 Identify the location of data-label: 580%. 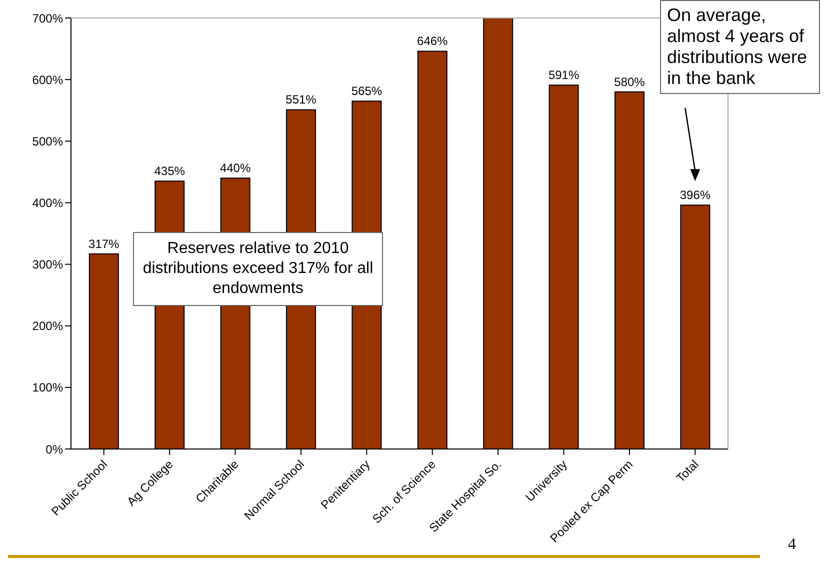
(630, 81).